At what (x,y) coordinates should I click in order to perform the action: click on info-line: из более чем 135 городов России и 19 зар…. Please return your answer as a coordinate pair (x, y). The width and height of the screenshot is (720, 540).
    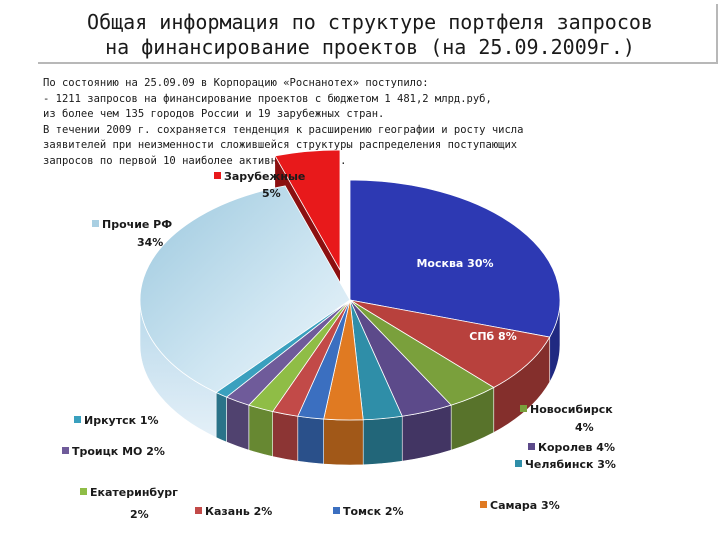
    Looking at the image, I should click on (214, 114).